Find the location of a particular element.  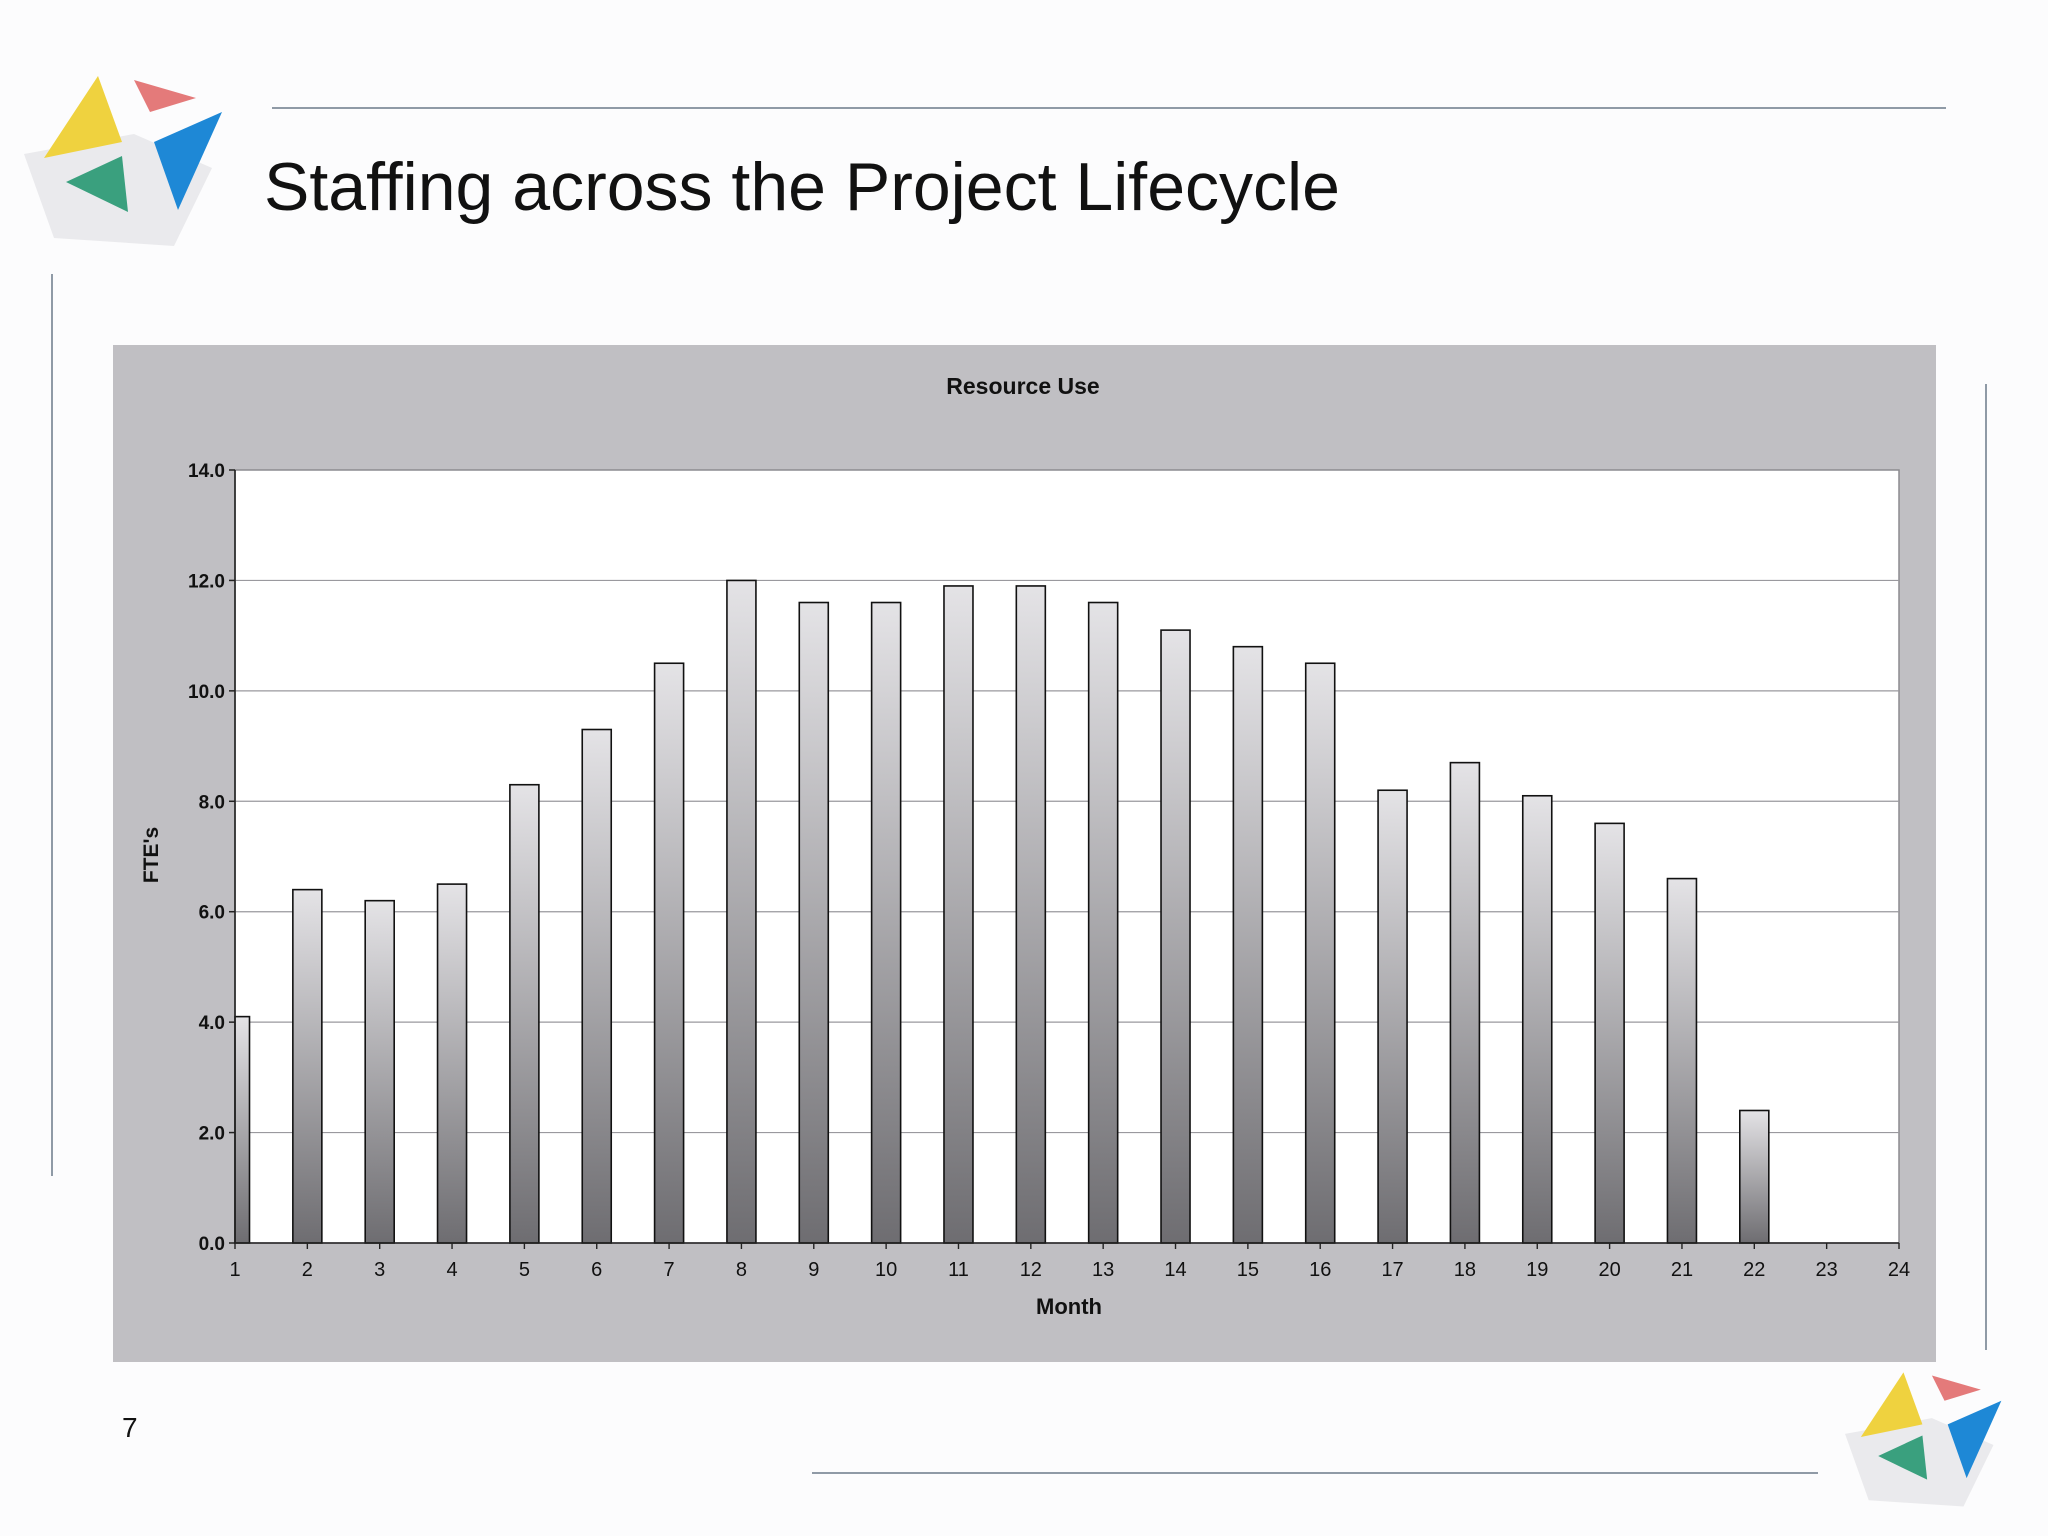

top-divider is located at coordinates (1109, 108).